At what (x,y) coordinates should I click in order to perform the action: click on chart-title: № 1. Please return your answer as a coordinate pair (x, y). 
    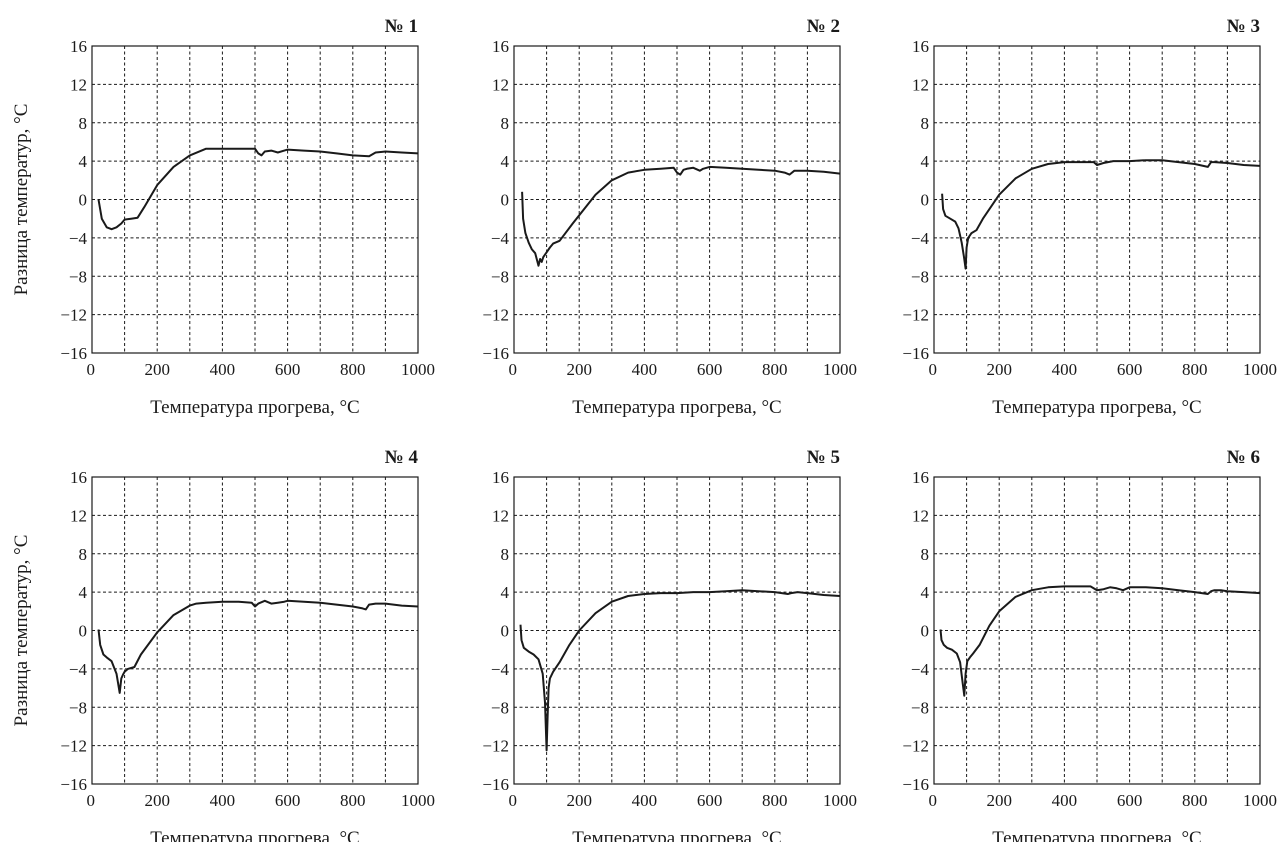
    Looking at the image, I should click on (401, 26).